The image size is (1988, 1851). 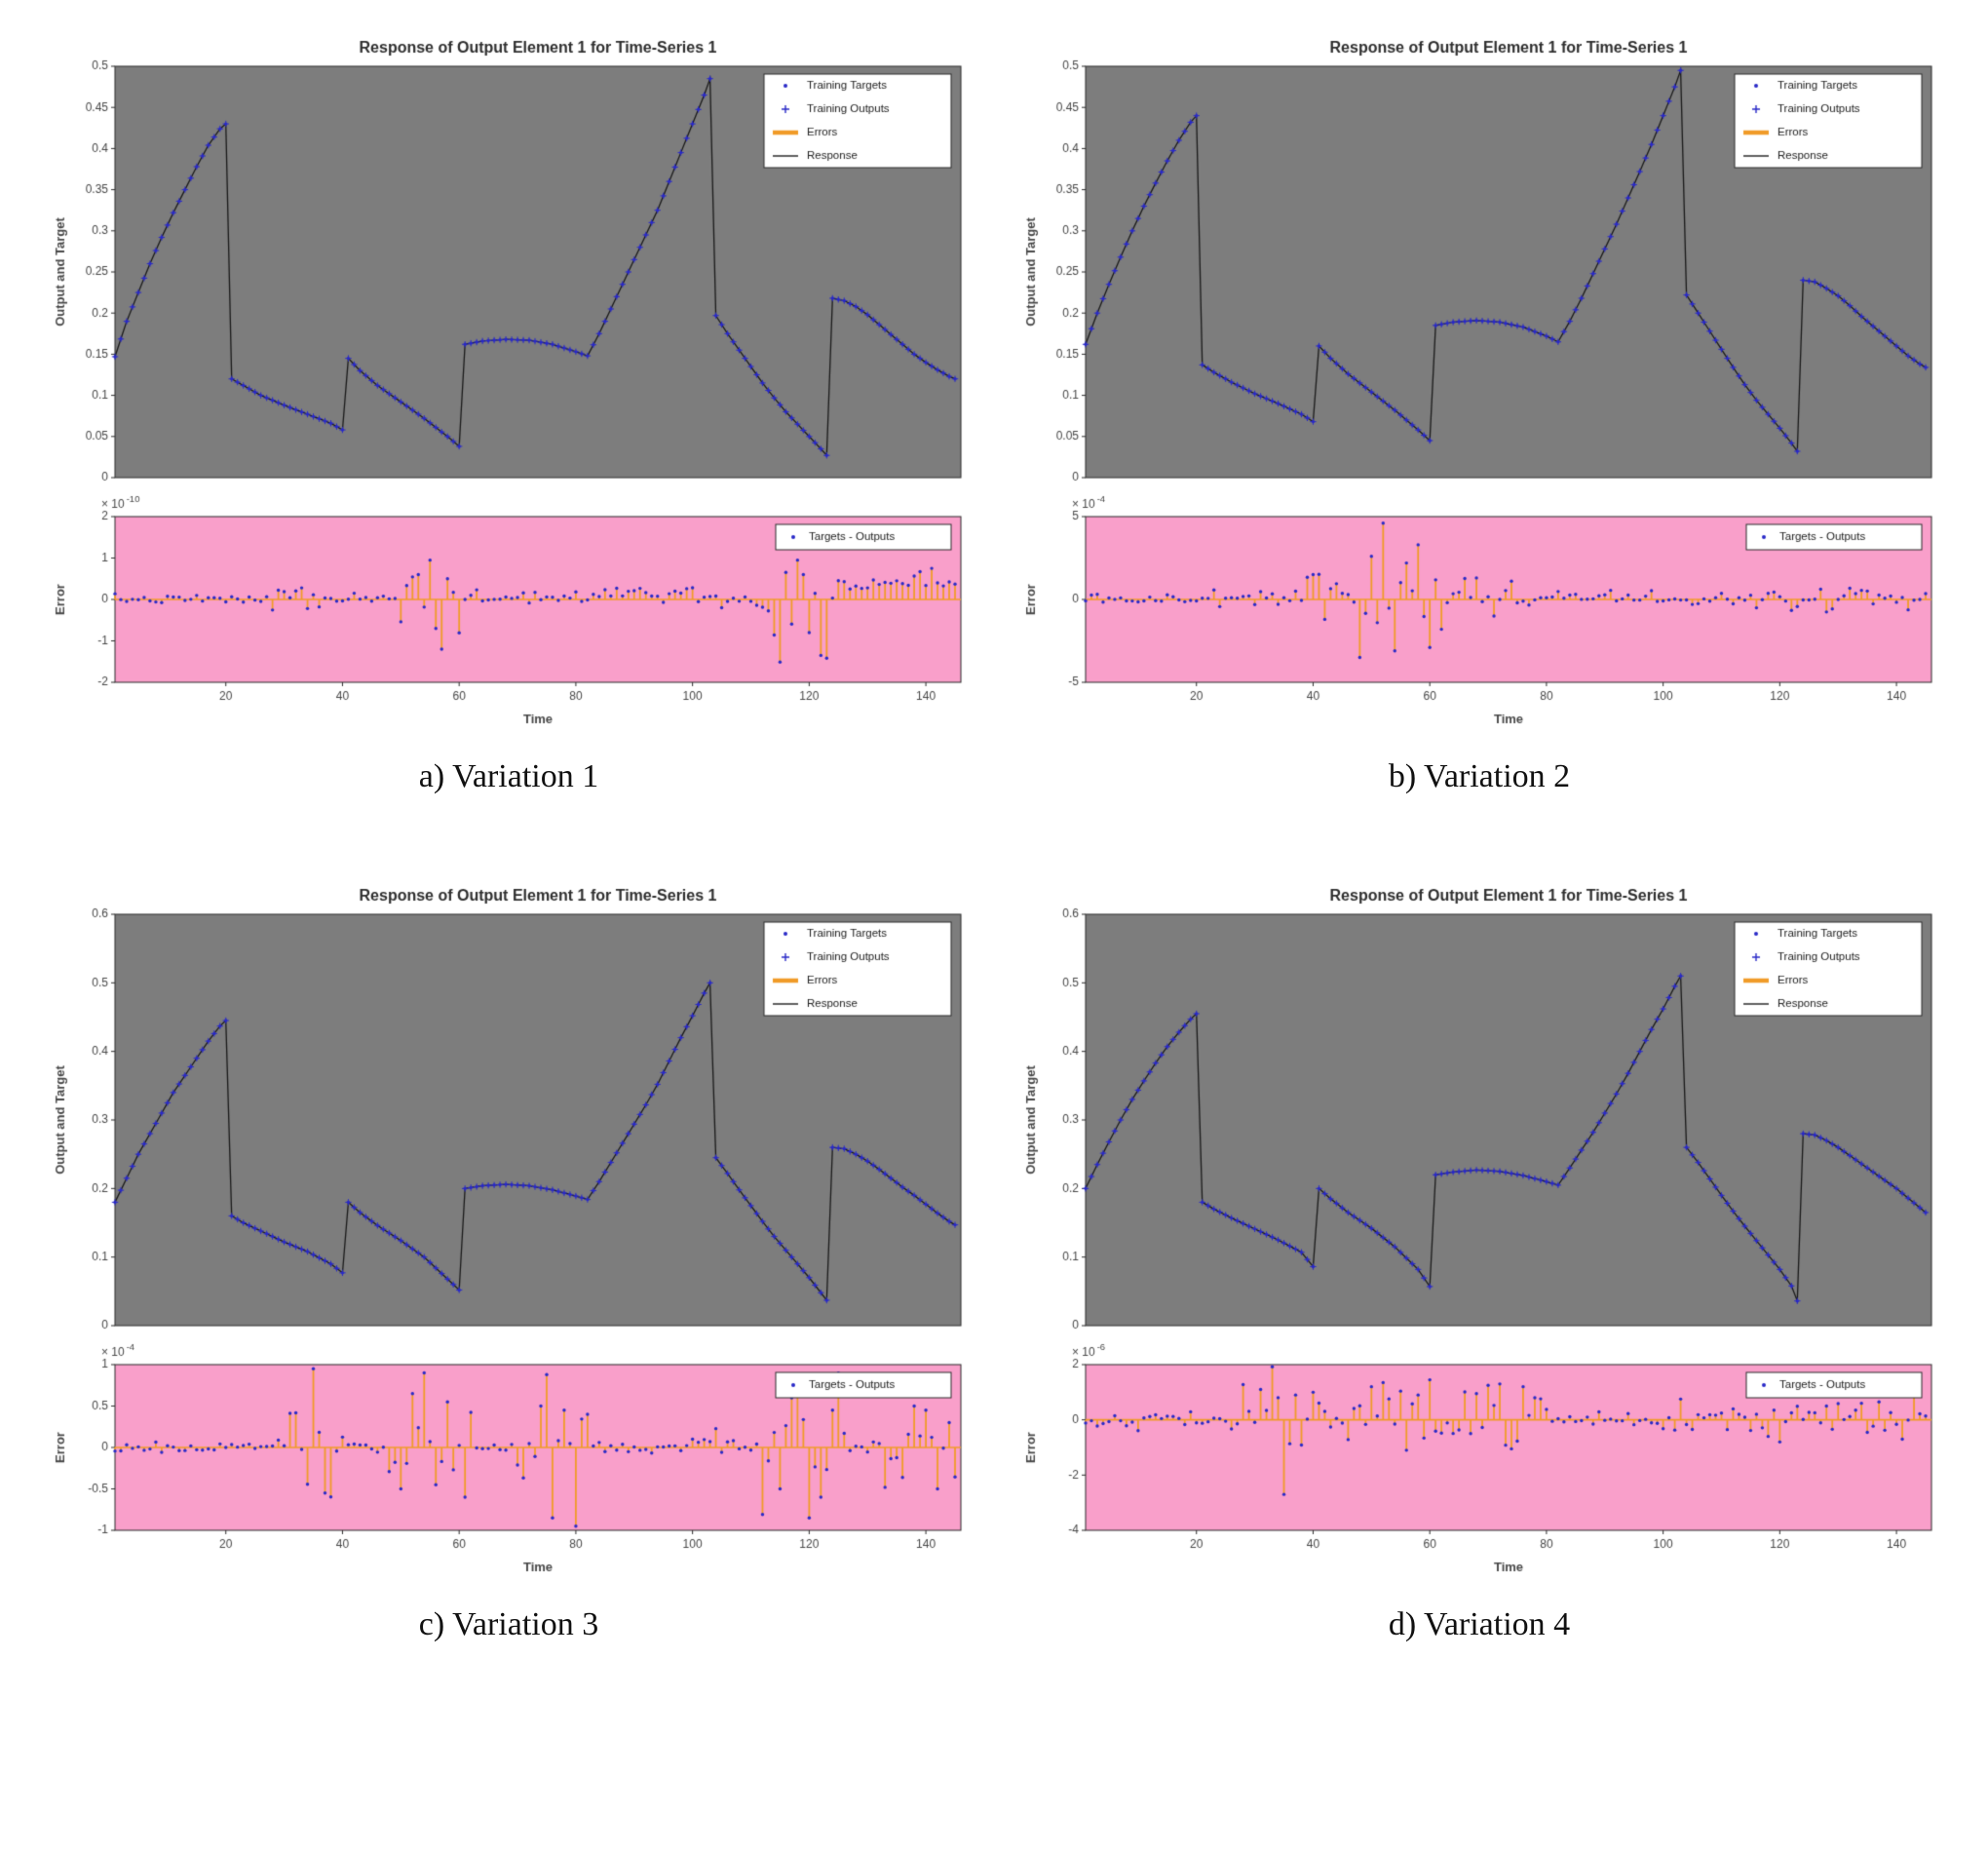 I want to click on panel-caption: b) Variation 2, so click(x=1479, y=776).